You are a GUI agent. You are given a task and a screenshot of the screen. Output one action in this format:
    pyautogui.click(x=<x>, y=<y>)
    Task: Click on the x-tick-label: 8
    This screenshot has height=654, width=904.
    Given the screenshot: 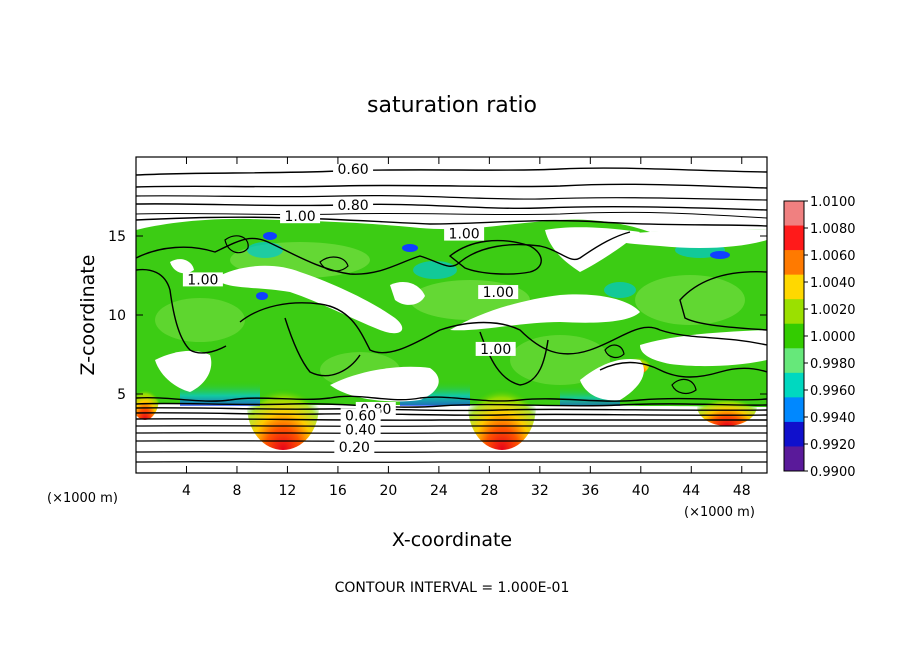 What is the action you would take?
    pyautogui.click(x=236, y=491)
    